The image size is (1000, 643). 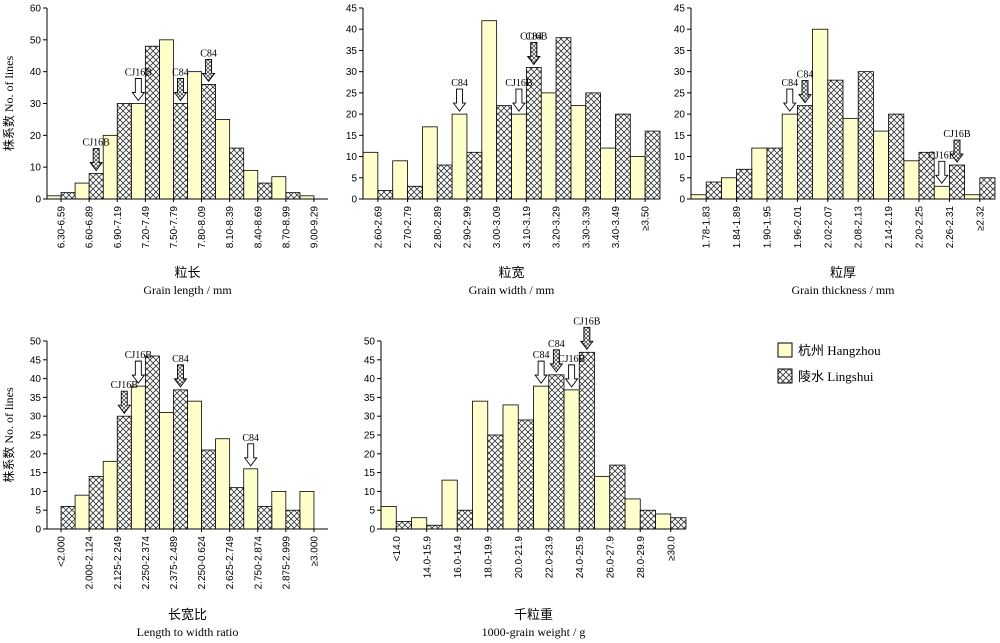 I want to click on x-tick-label: 2.875-2.999, so click(x=286, y=563).